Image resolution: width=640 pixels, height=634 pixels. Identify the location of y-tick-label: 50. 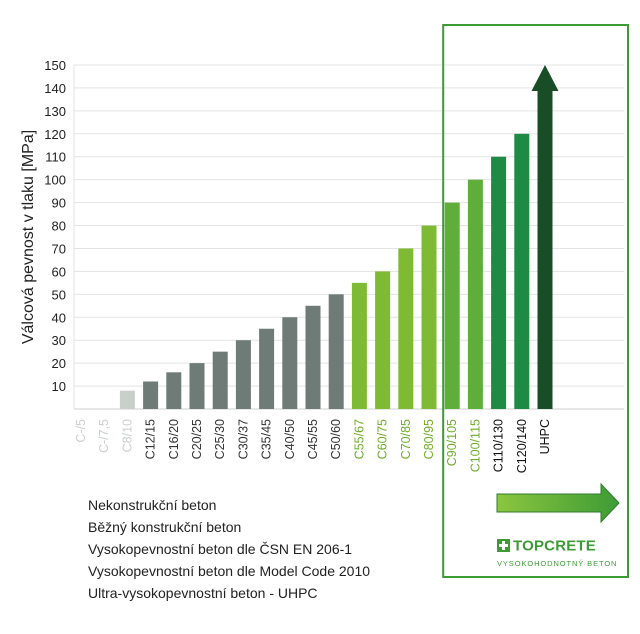
(59, 294).